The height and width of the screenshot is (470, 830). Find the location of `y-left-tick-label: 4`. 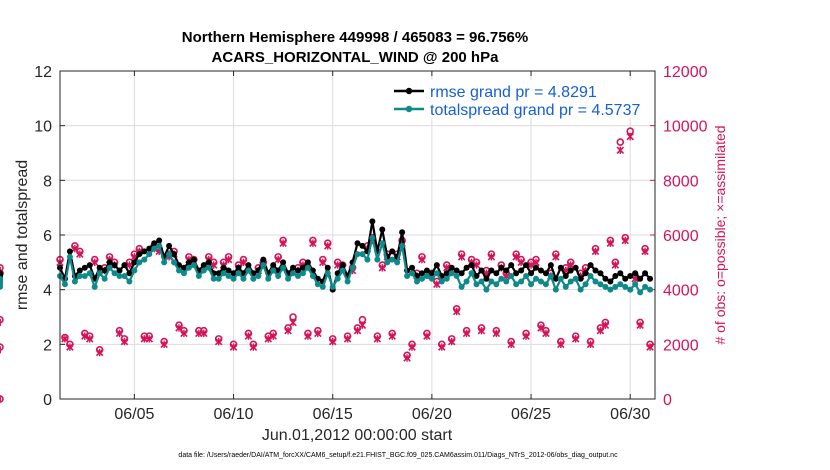

y-left-tick-label: 4 is located at coordinates (47, 291).